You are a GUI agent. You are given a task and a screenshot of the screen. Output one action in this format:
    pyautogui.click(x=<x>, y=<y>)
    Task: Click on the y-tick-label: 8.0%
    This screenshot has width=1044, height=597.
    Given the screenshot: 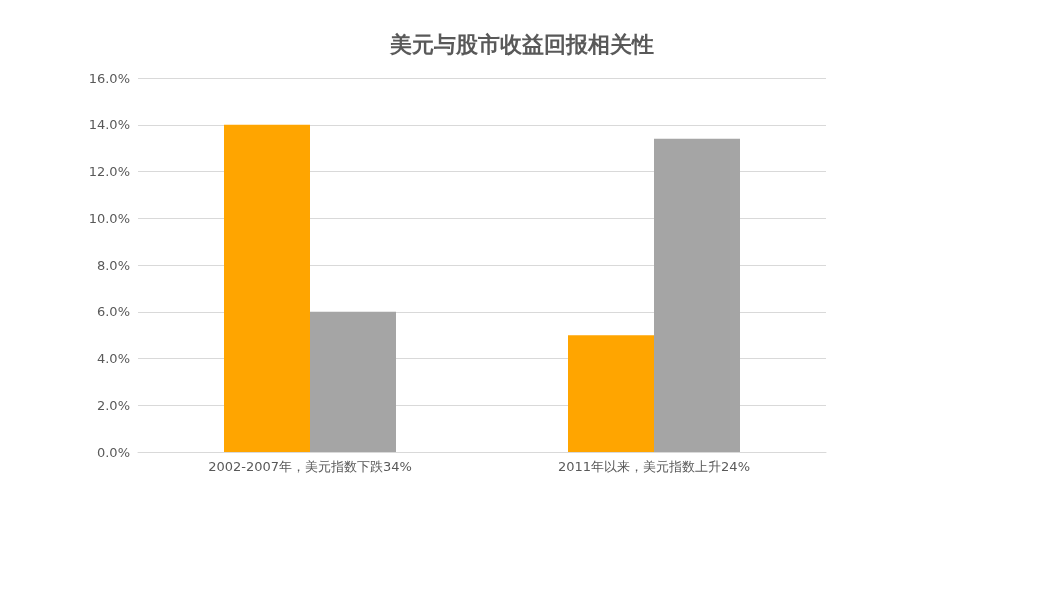 What is the action you would take?
    pyautogui.click(x=113, y=265)
    